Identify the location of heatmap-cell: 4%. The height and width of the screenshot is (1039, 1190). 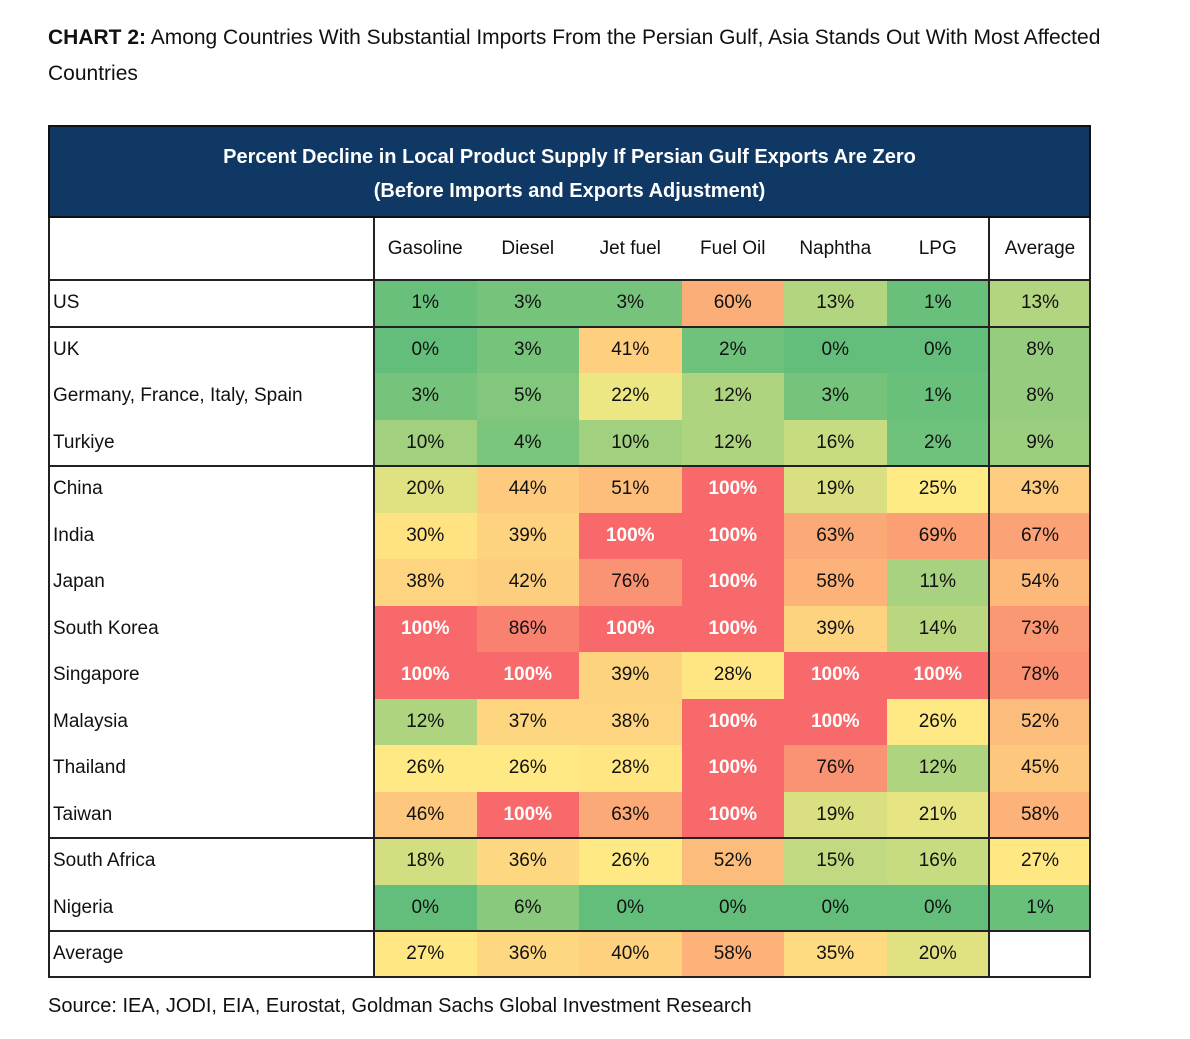
(527, 442).